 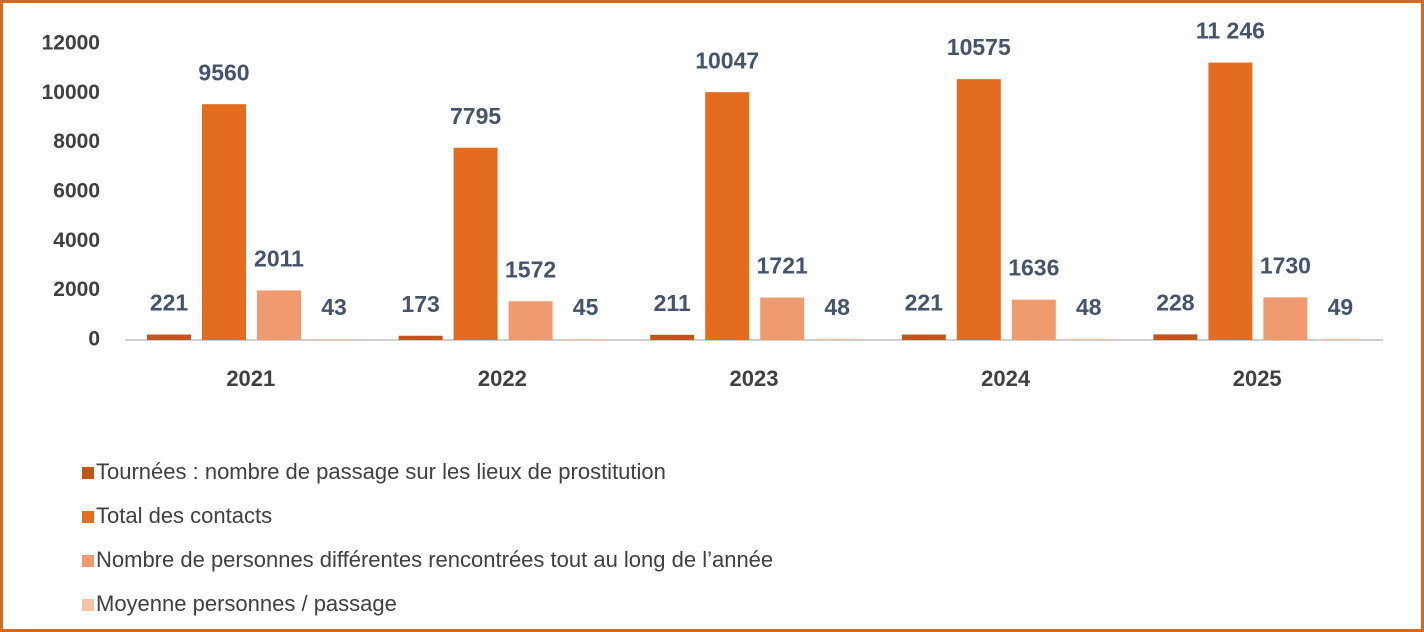 I want to click on value-label: 43, so click(x=334, y=307).